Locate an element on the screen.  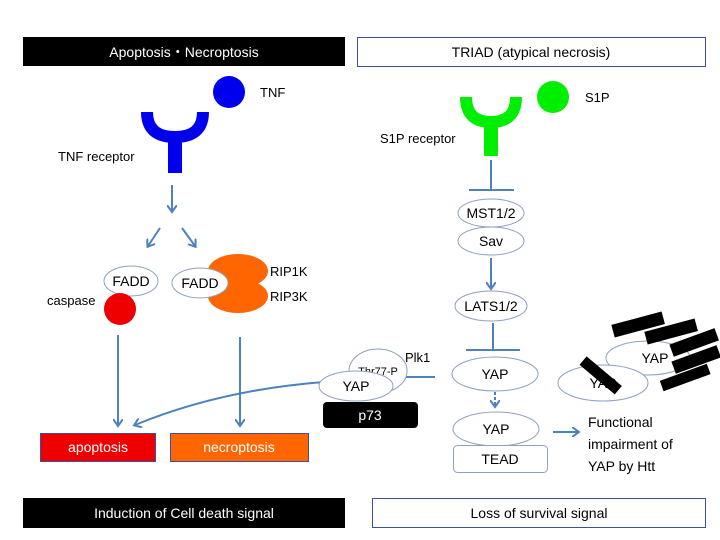
tnf-ligand is located at coordinates (229, 92).